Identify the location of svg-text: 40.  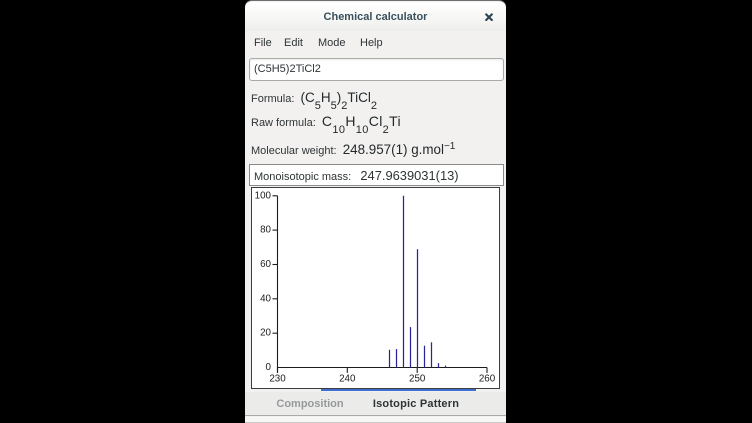
(265, 299).